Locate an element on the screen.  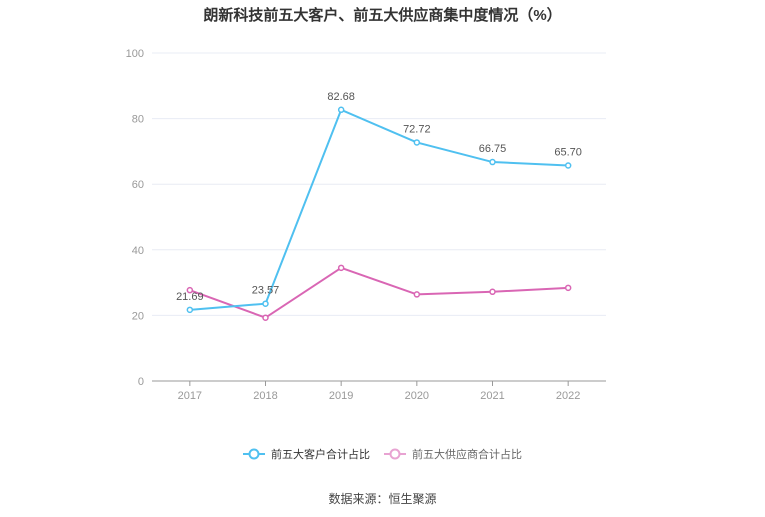
x-tick-label: 2019 is located at coordinates (341, 396).